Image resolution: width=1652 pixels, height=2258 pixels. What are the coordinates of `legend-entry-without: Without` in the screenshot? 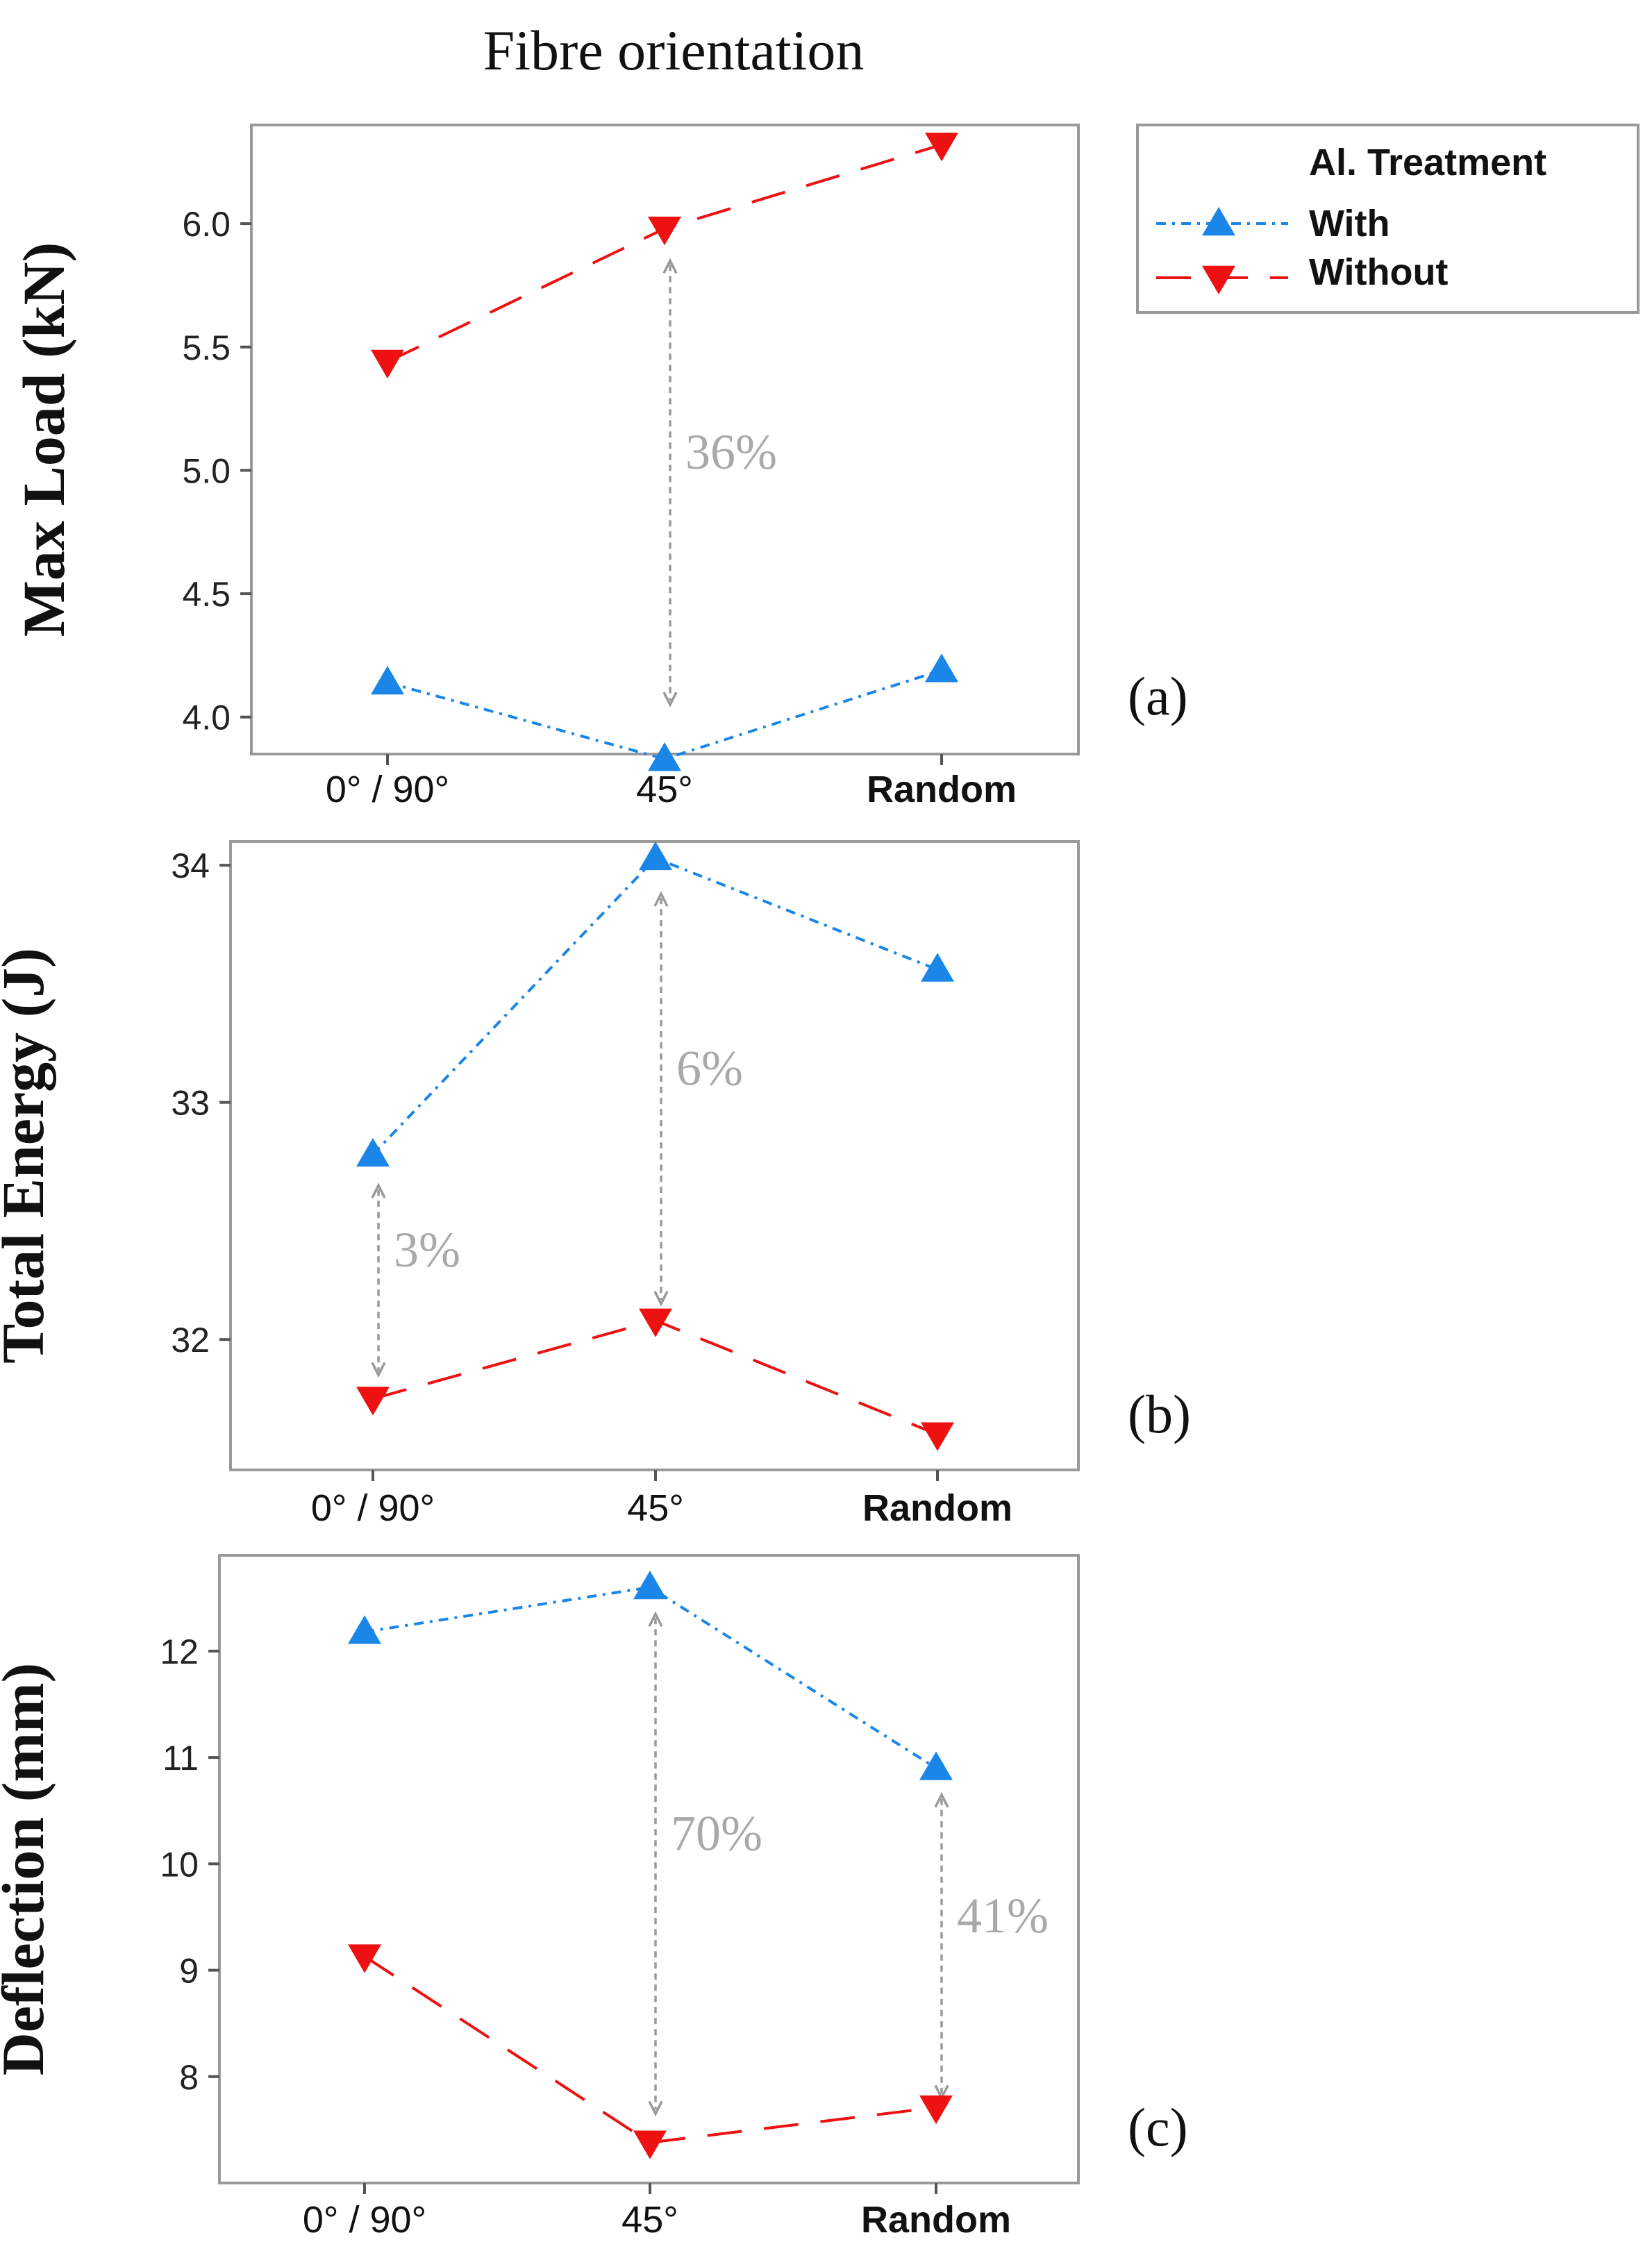 It's located at (1302, 272).